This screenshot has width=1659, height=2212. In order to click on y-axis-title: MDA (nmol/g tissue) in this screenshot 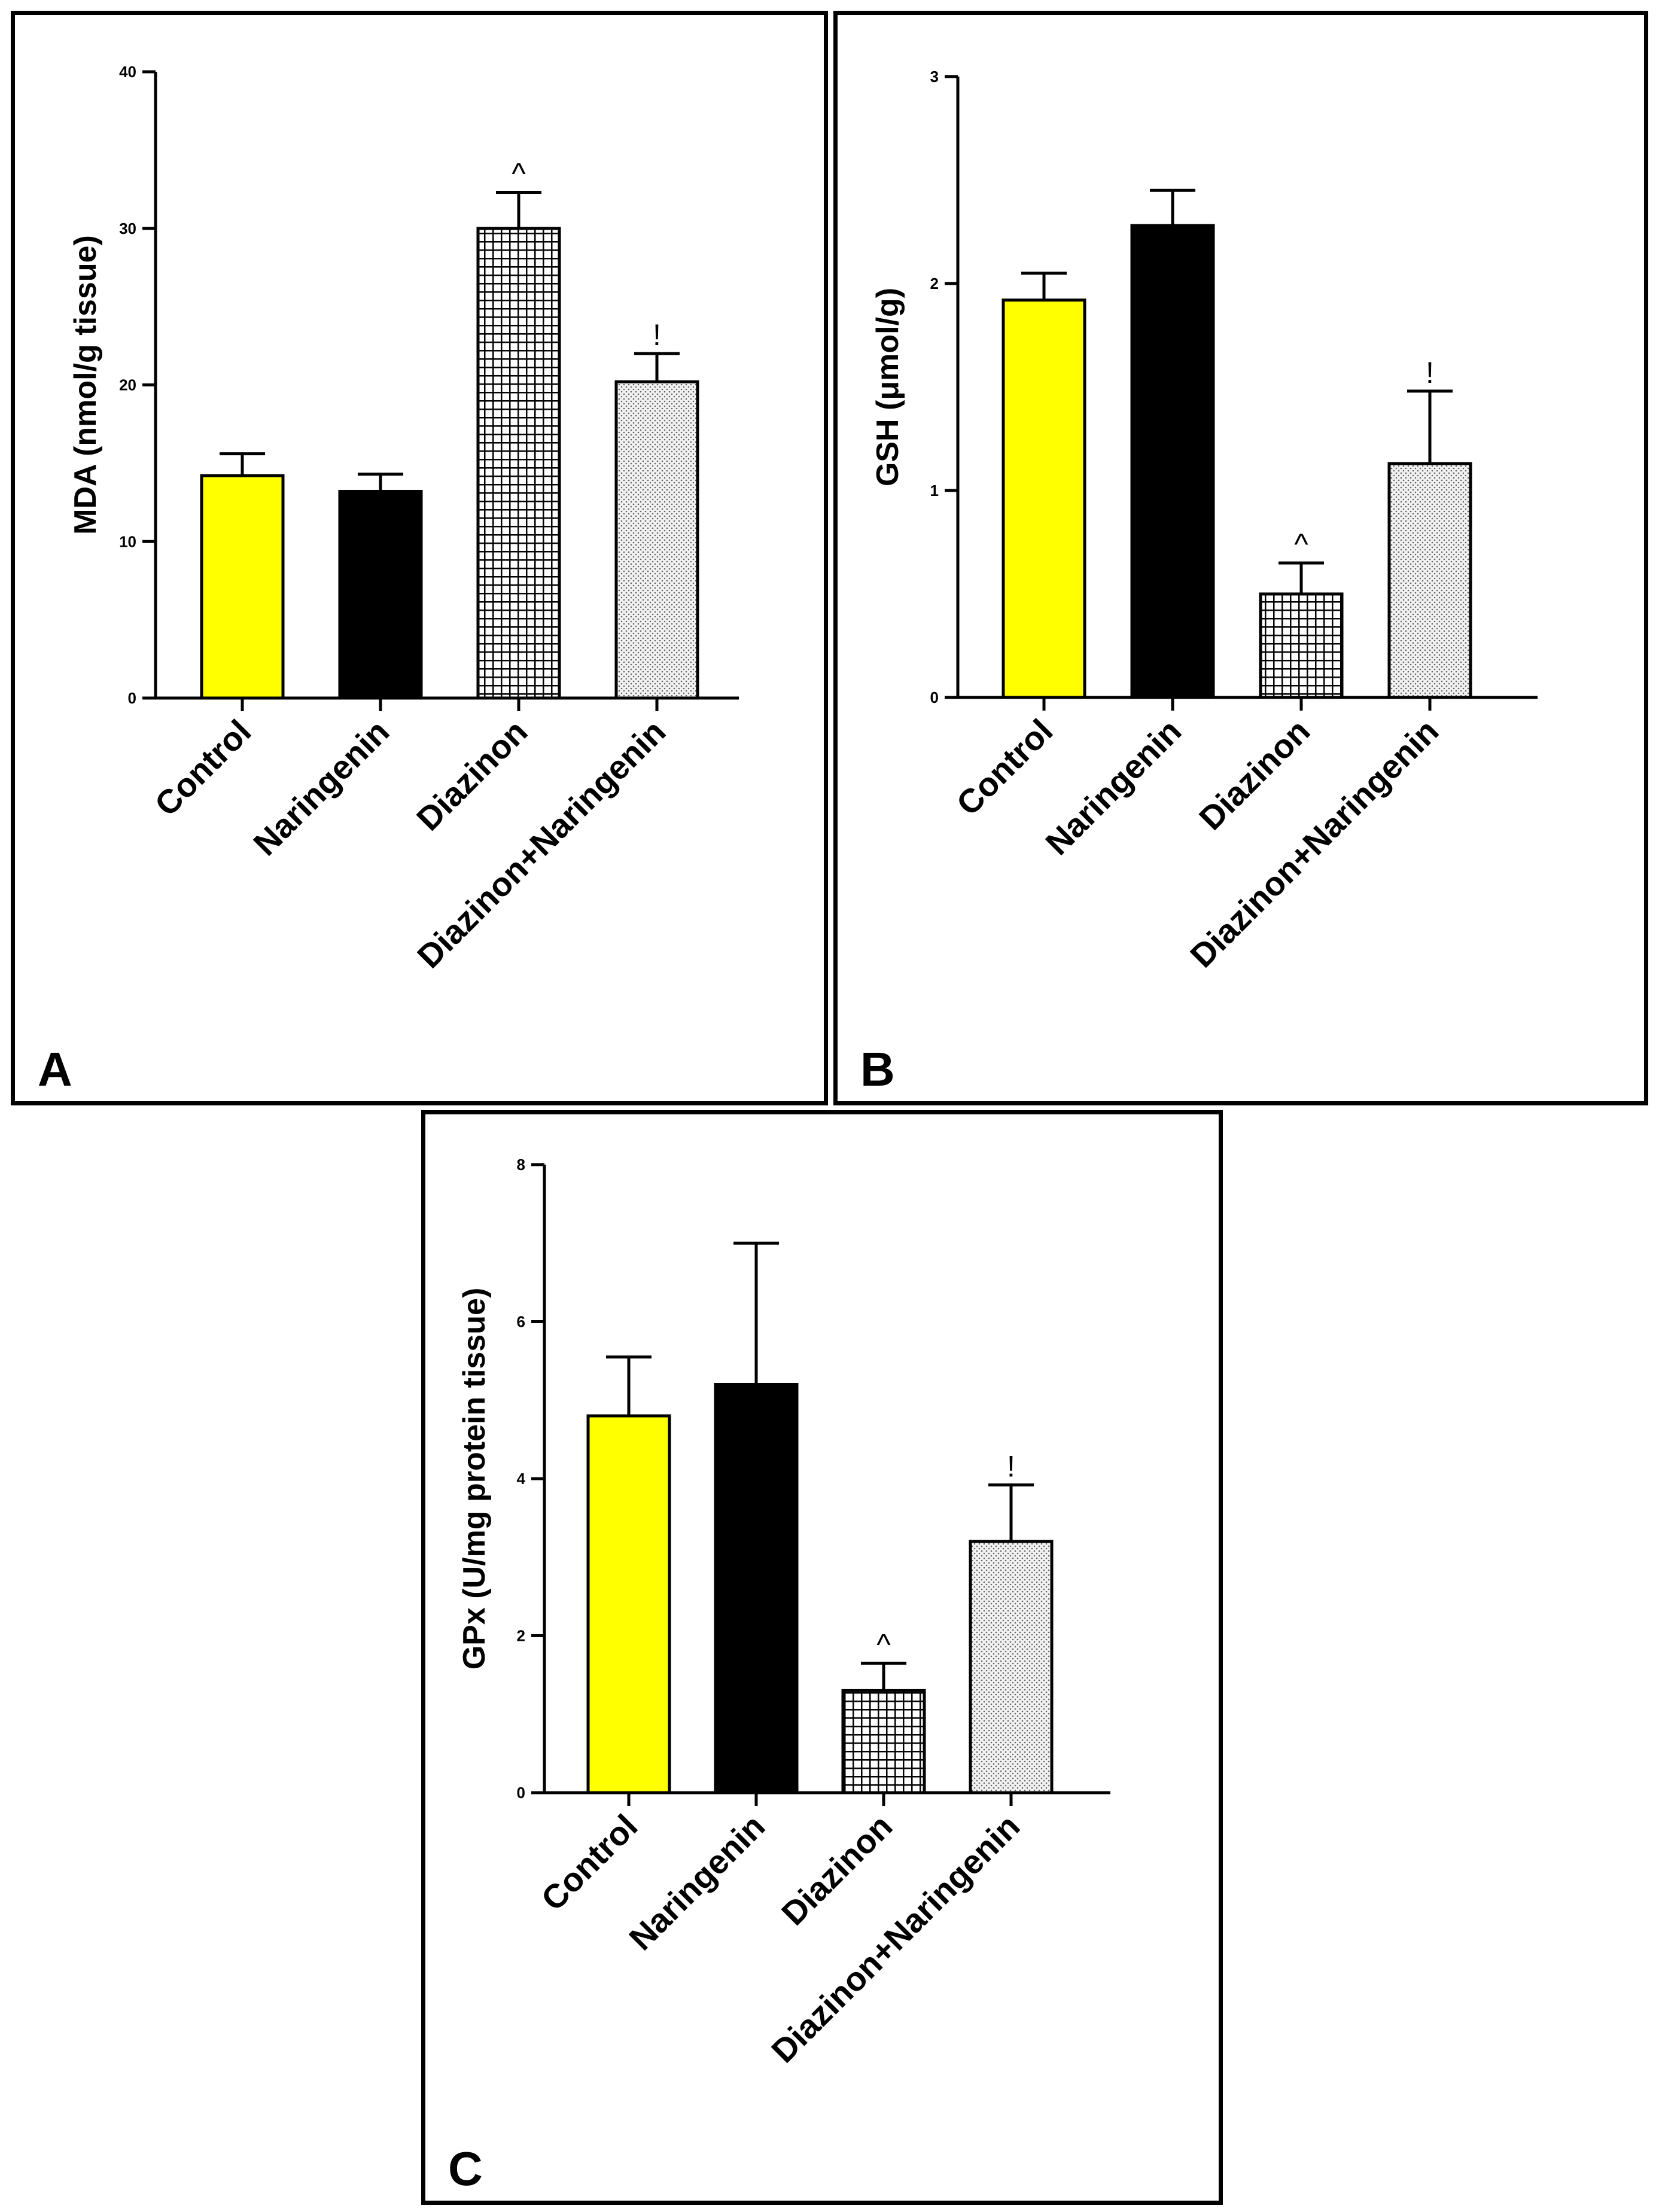, I will do `click(85, 385)`.